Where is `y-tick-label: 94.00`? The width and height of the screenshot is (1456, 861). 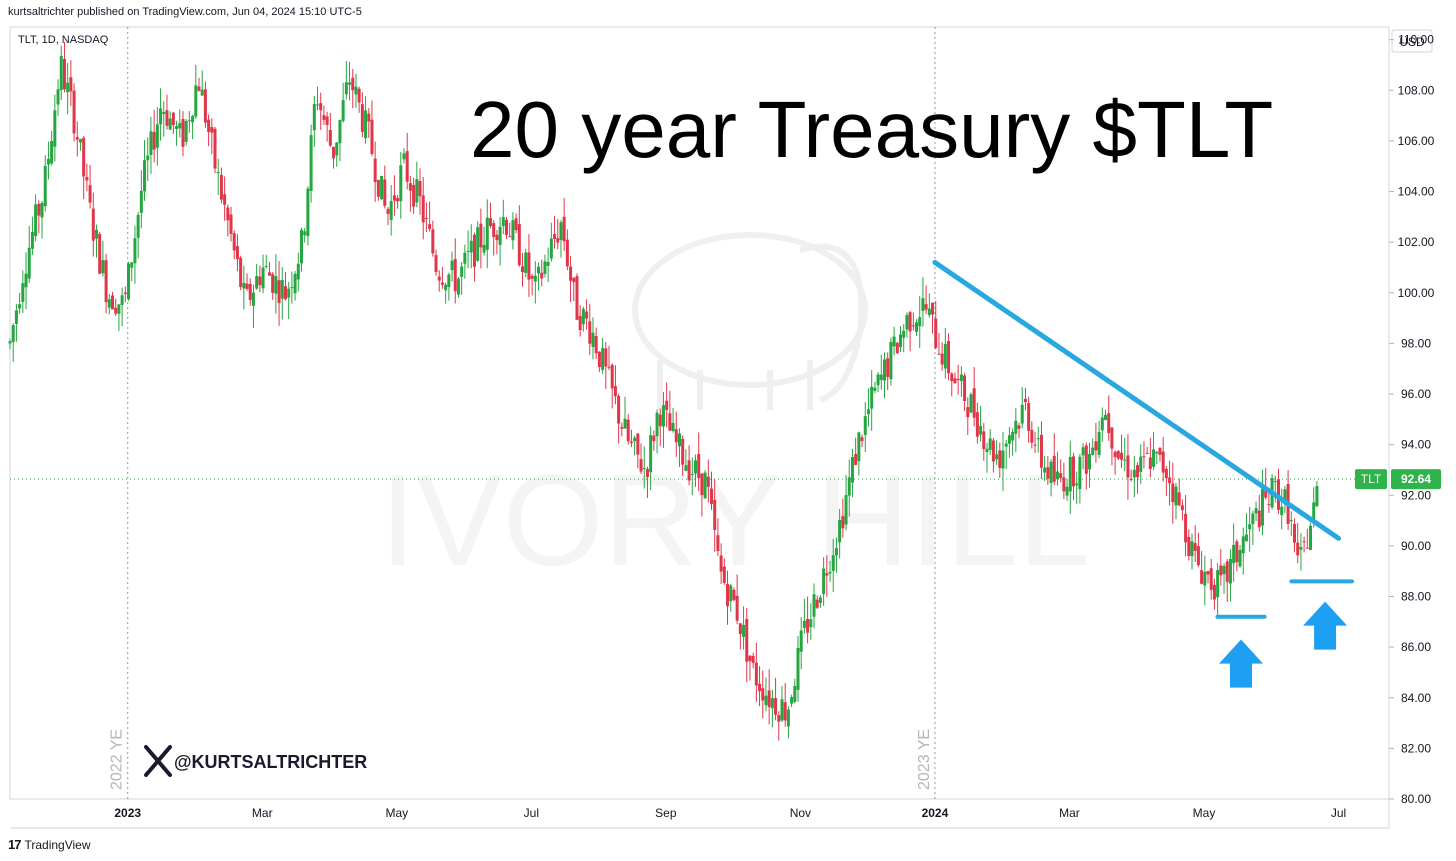
y-tick-label: 94.00 is located at coordinates (1416, 445).